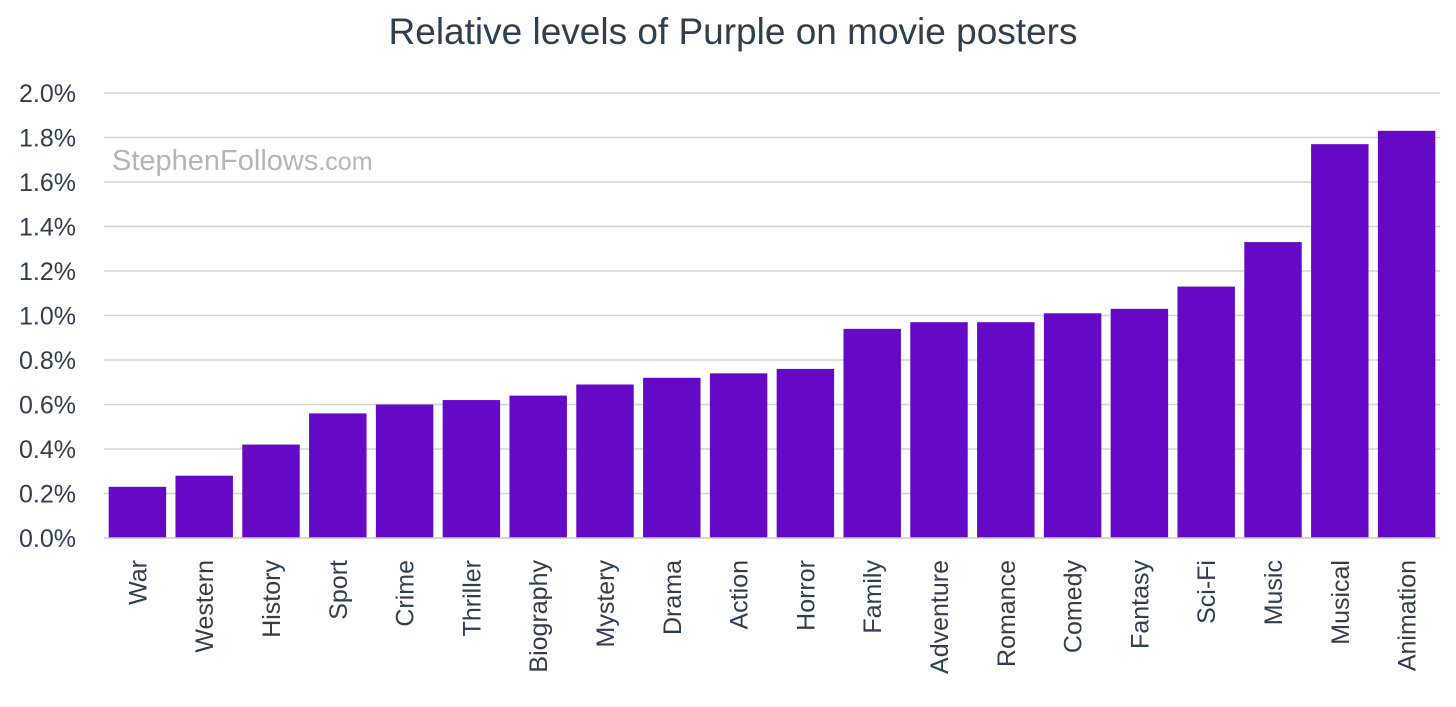  What do you see at coordinates (1274, 592) in the screenshot?
I see `x-category-label: Music` at bounding box center [1274, 592].